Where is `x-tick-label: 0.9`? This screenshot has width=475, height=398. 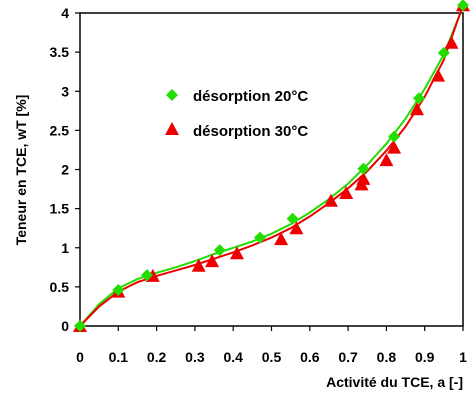 x-tick-label: 0.9 is located at coordinates (425, 357).